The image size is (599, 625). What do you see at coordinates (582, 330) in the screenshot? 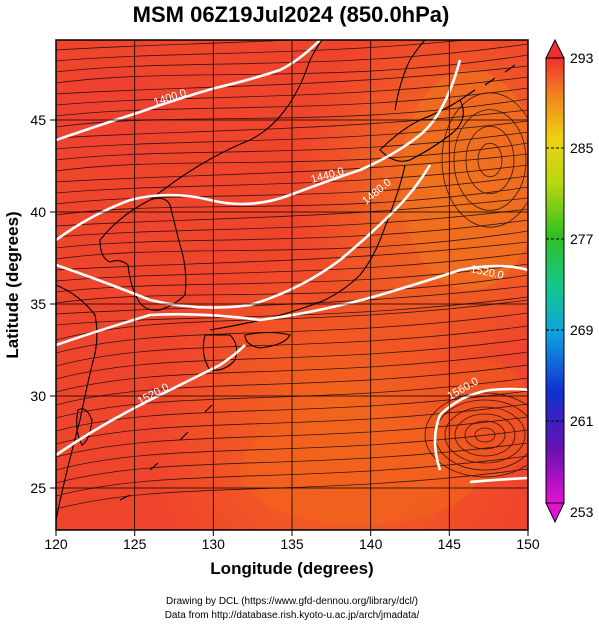
I see `colorbar-tick-label: 269` at bounding box center [582, 330].